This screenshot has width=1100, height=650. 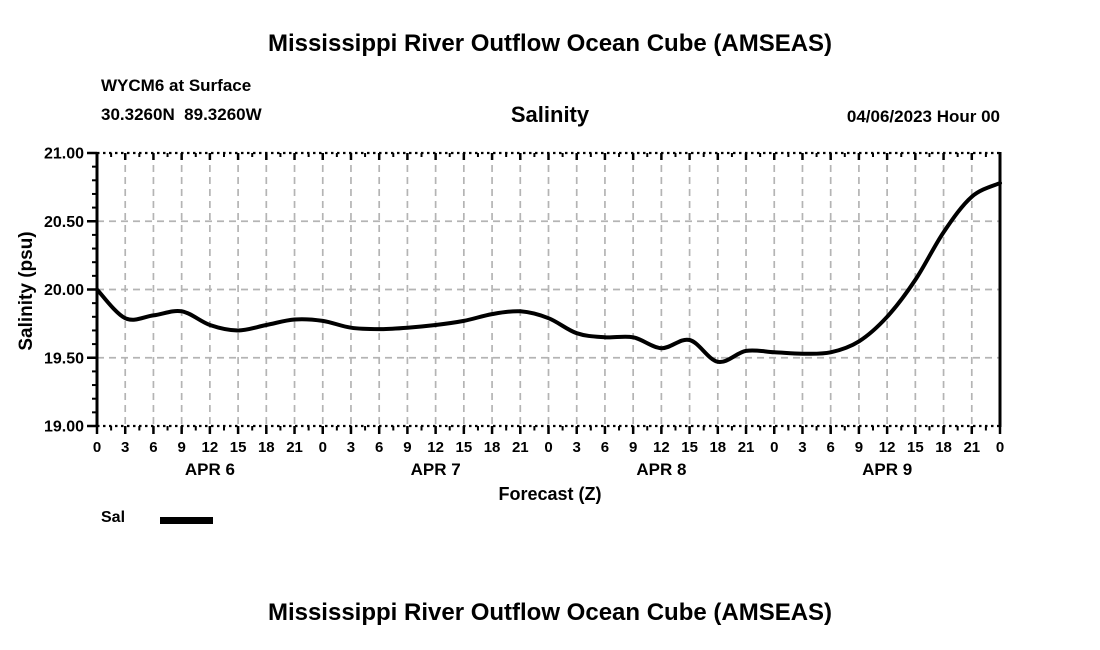 What do you see at coordinates (64, 290) in the screenshot?
I see `y-tick-label: 20.00` at bounding box center [64, 290].